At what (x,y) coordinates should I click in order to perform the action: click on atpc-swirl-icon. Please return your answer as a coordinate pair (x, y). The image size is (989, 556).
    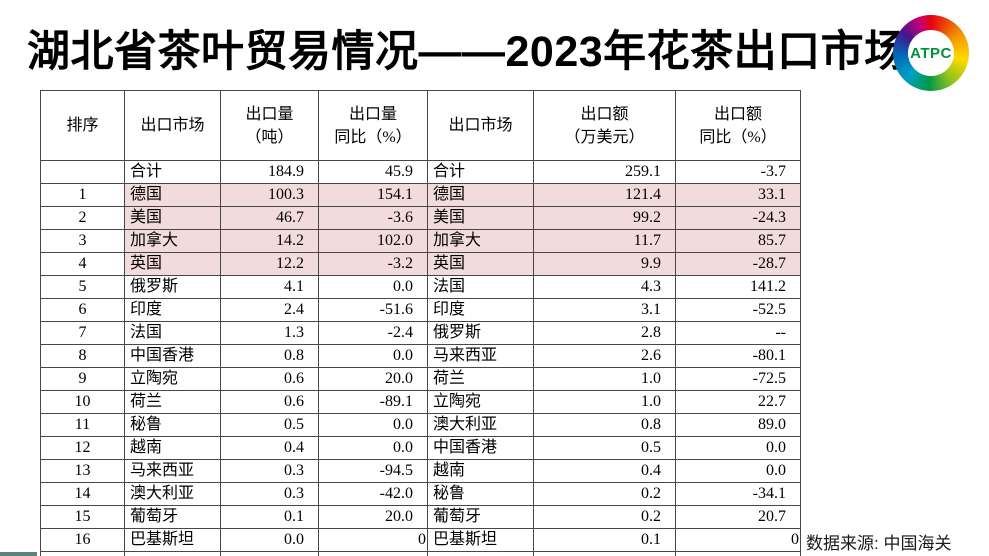
    Looking at the image, I should click on (931, 53).